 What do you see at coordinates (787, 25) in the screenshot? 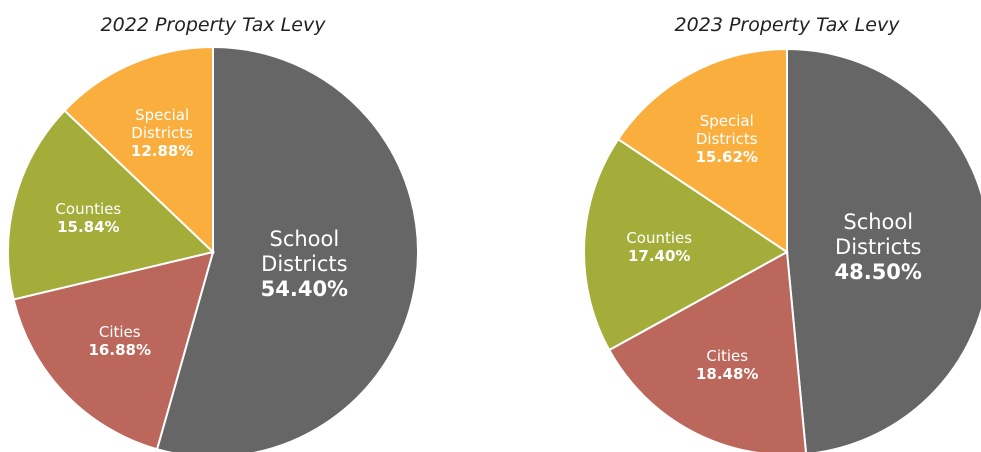
I see `chart-title: 2023 Property Tax Levy` at bounding box center [787, 25].